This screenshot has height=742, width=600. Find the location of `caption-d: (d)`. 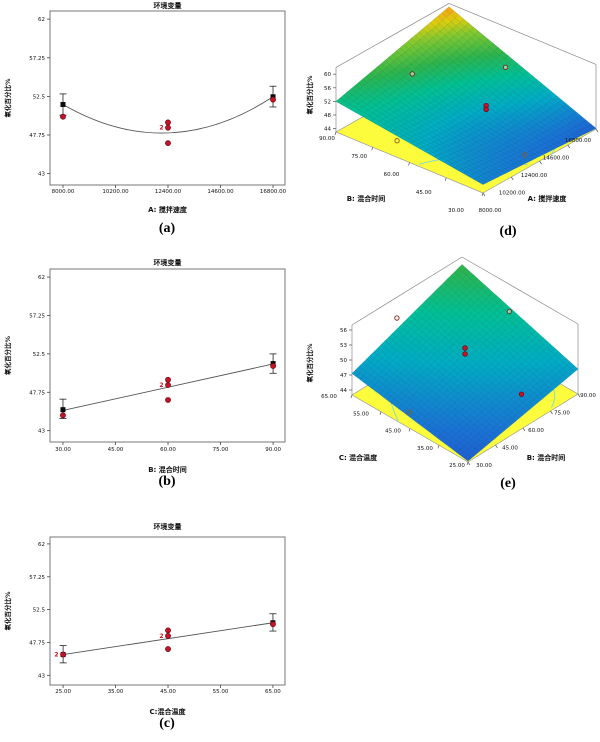

caption-d: (d) is located at coordinates (508, 231).